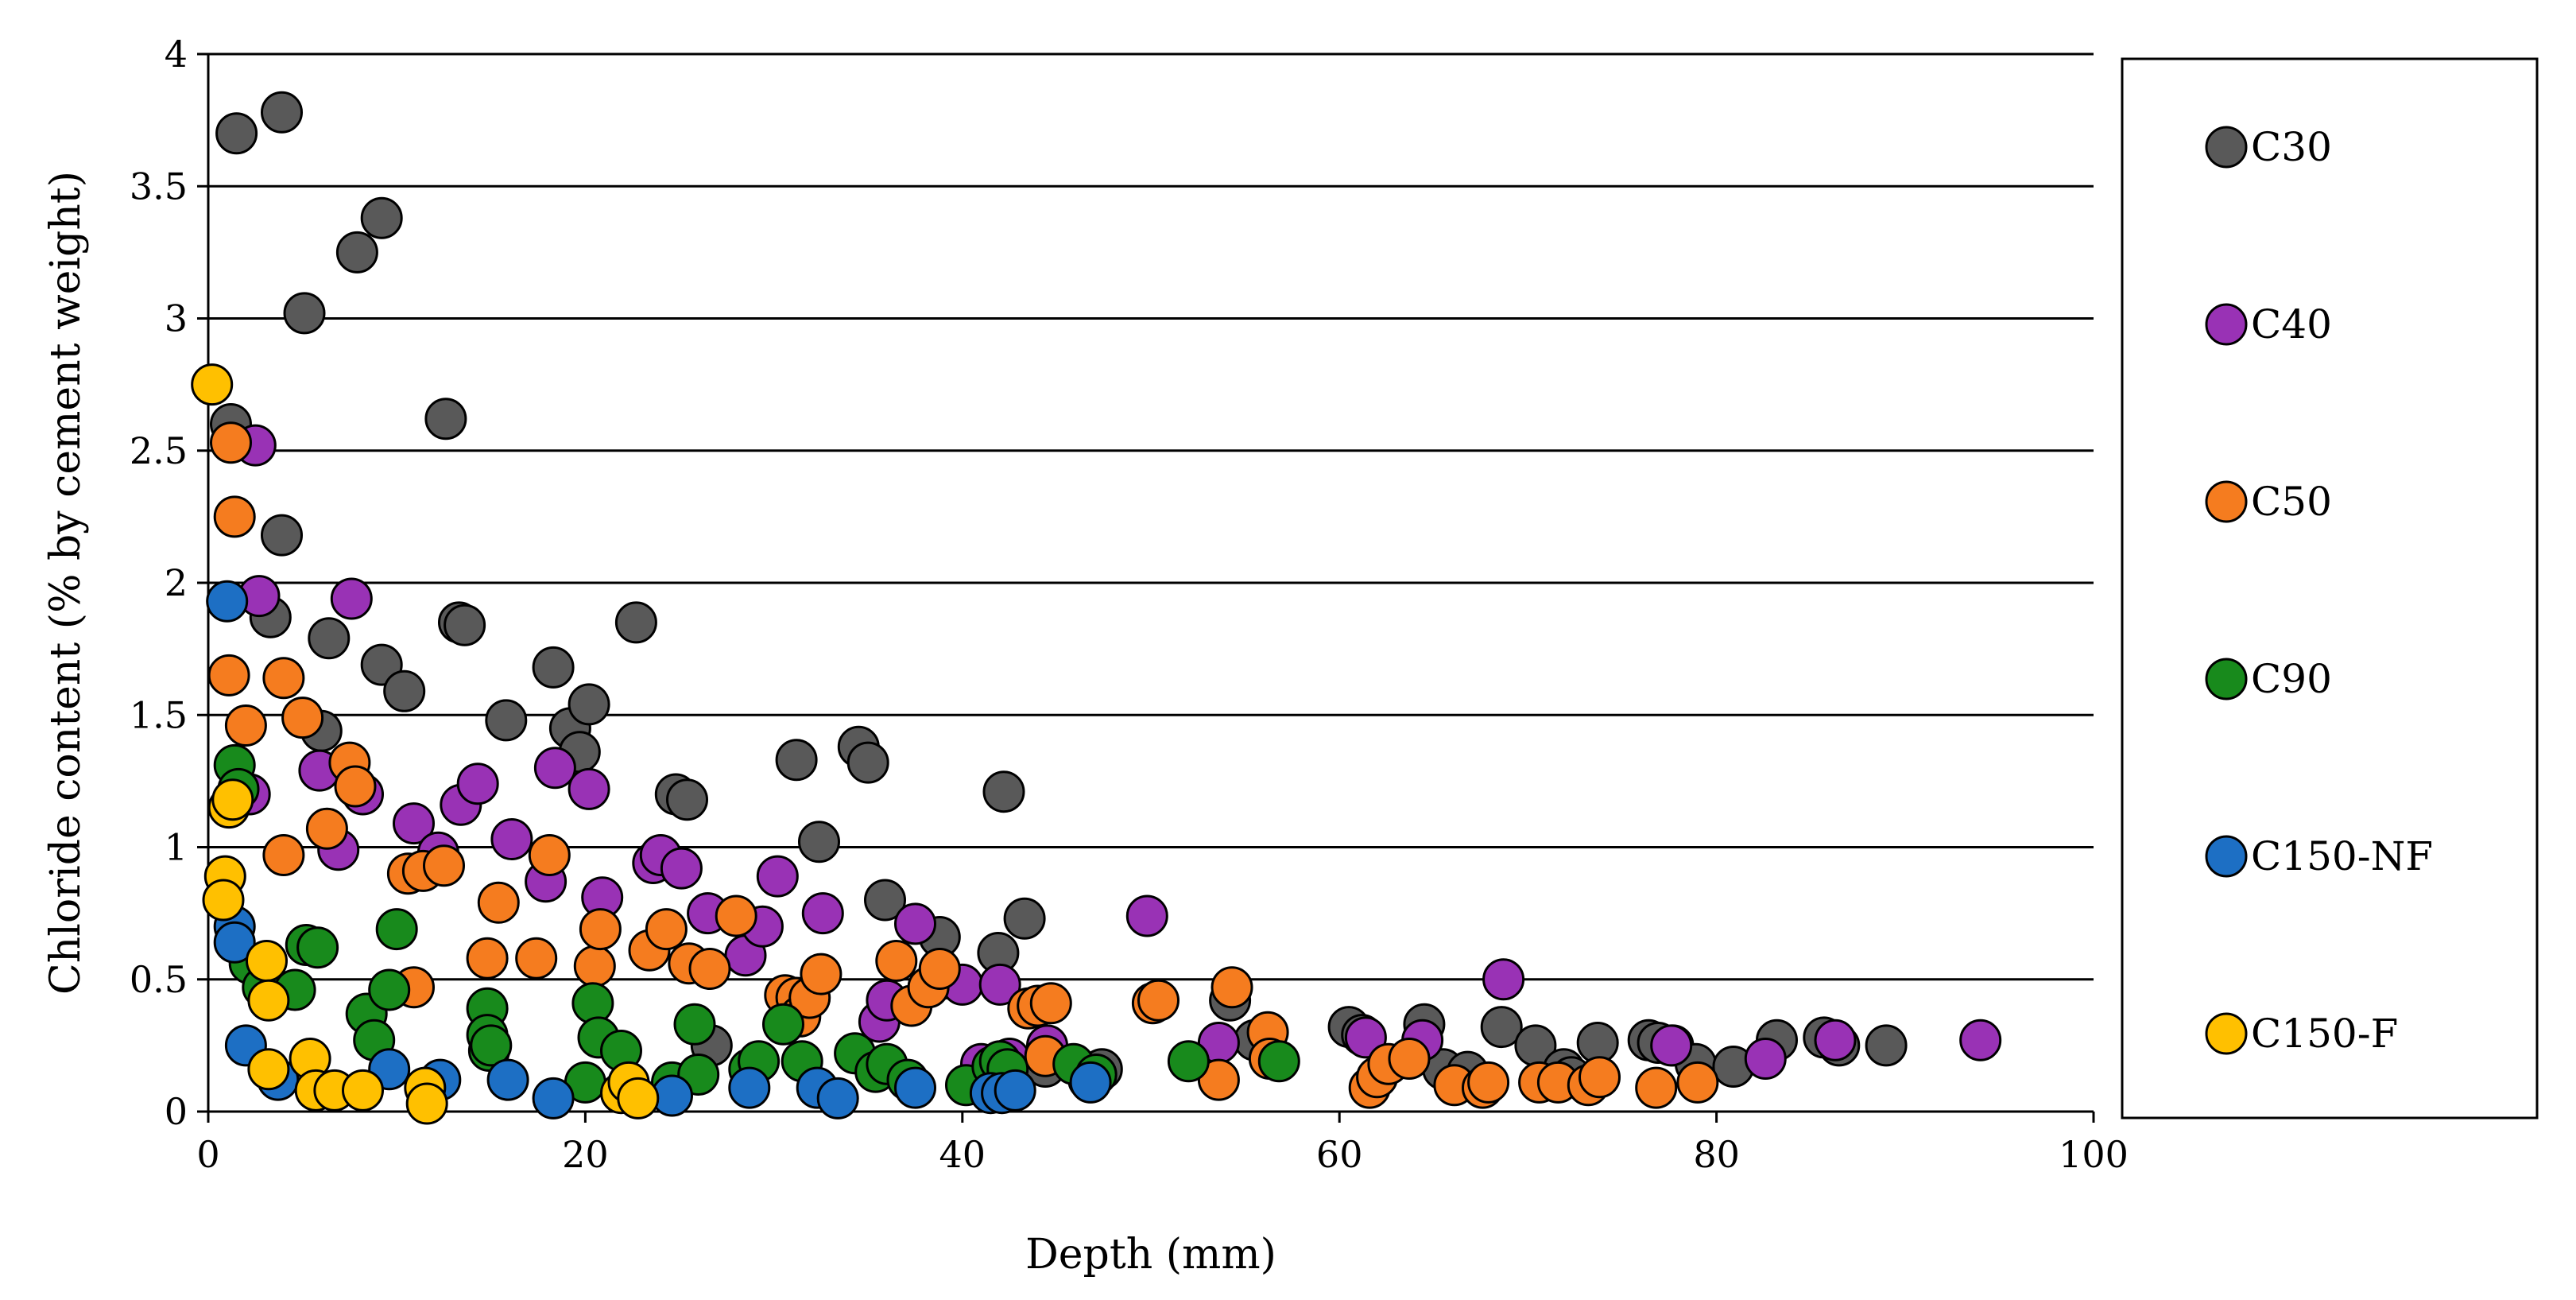 Image resolution: width=2576 pixels, height=1300 pixels. What do you see at coordinates (176, 54) in the screenshot?
I see `y-tick-label: 4` at bounding box center [176, 54].